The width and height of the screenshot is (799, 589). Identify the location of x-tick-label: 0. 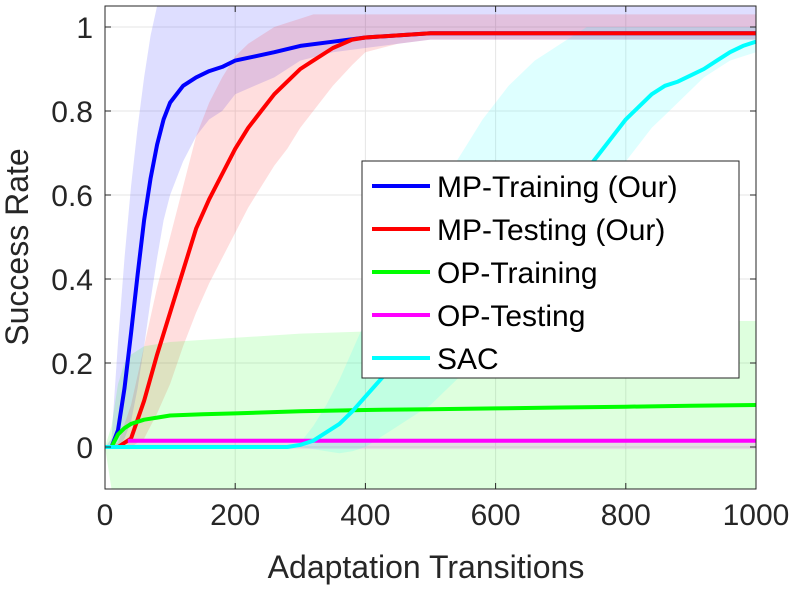
(105, 515).